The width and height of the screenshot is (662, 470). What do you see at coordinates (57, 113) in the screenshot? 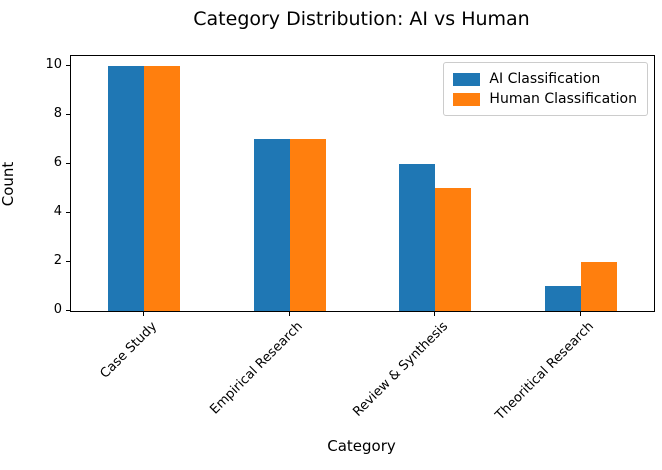
I see `y-tick-label: 8` at bounding box center [57, 113].